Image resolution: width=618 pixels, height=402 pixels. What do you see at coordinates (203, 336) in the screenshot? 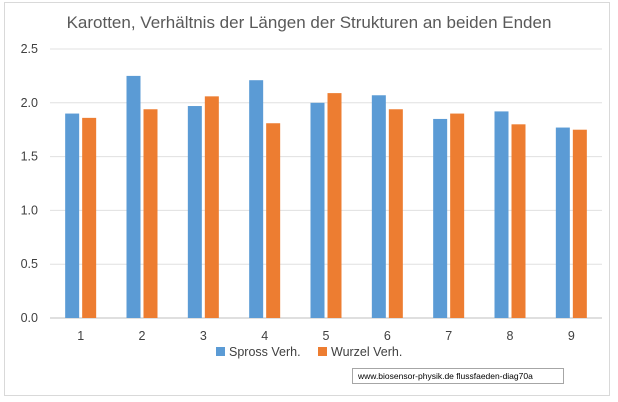
I see `x-tick-label: 3` at bounding box center [203, 336].